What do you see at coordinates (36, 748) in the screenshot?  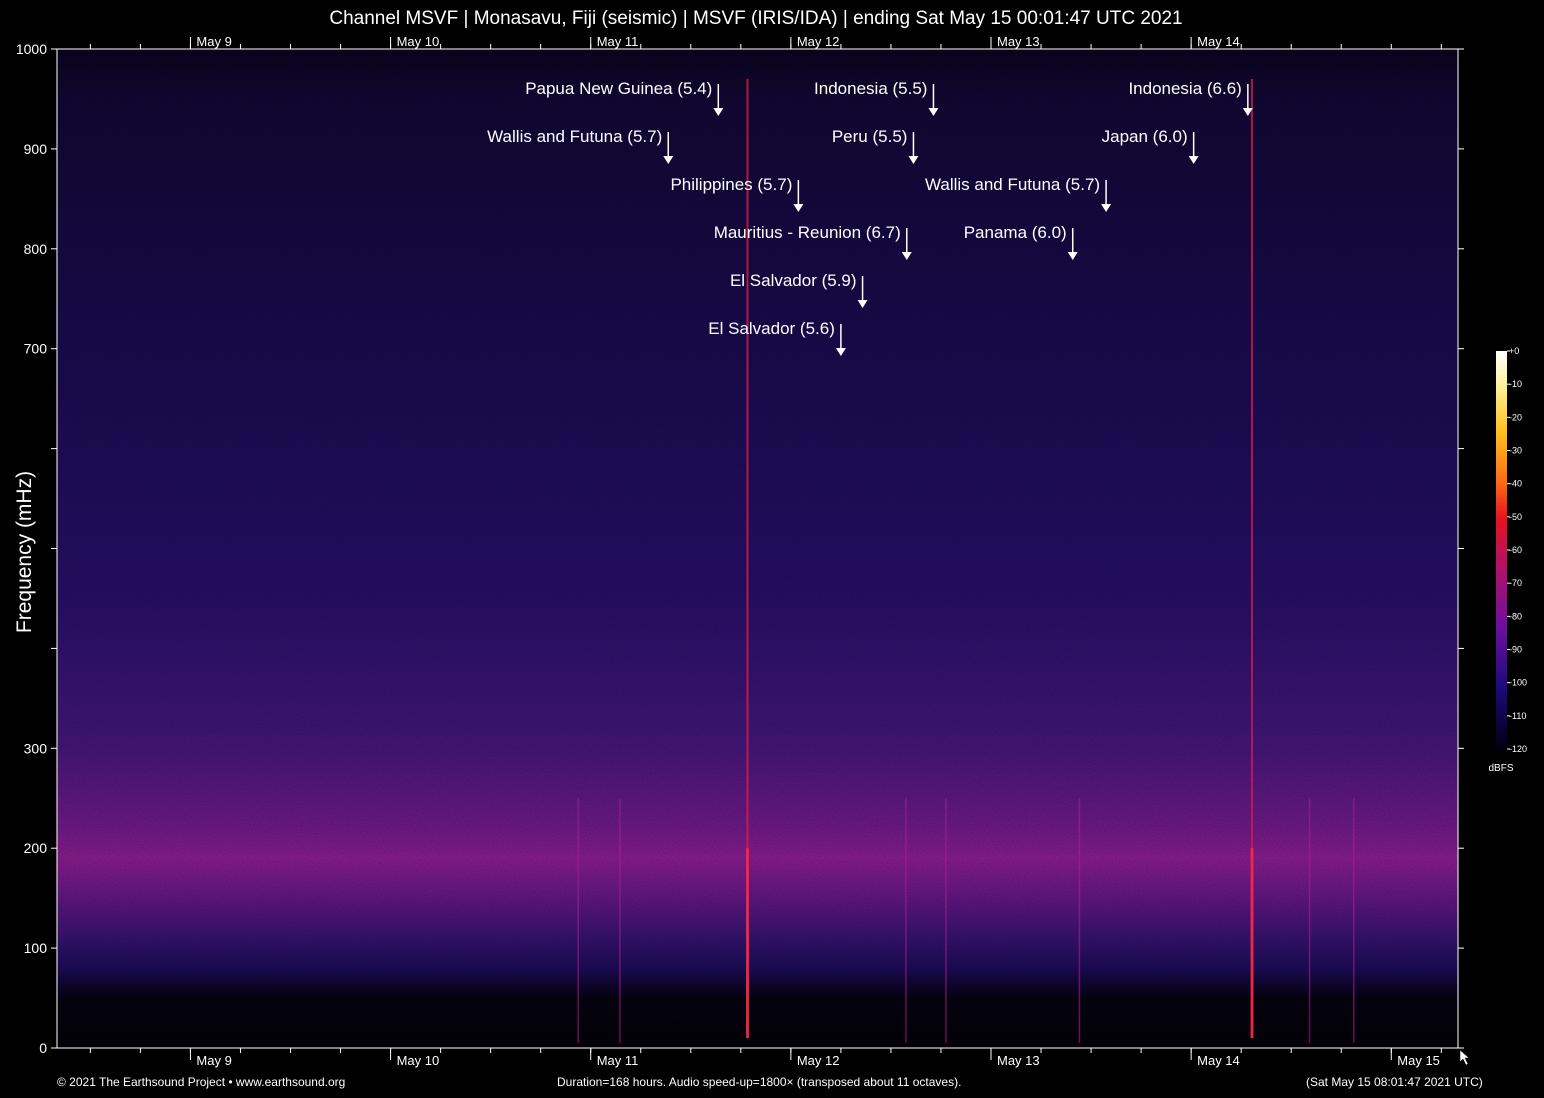 I see `y-tick-label: 300` at bounding box center [36, 748].